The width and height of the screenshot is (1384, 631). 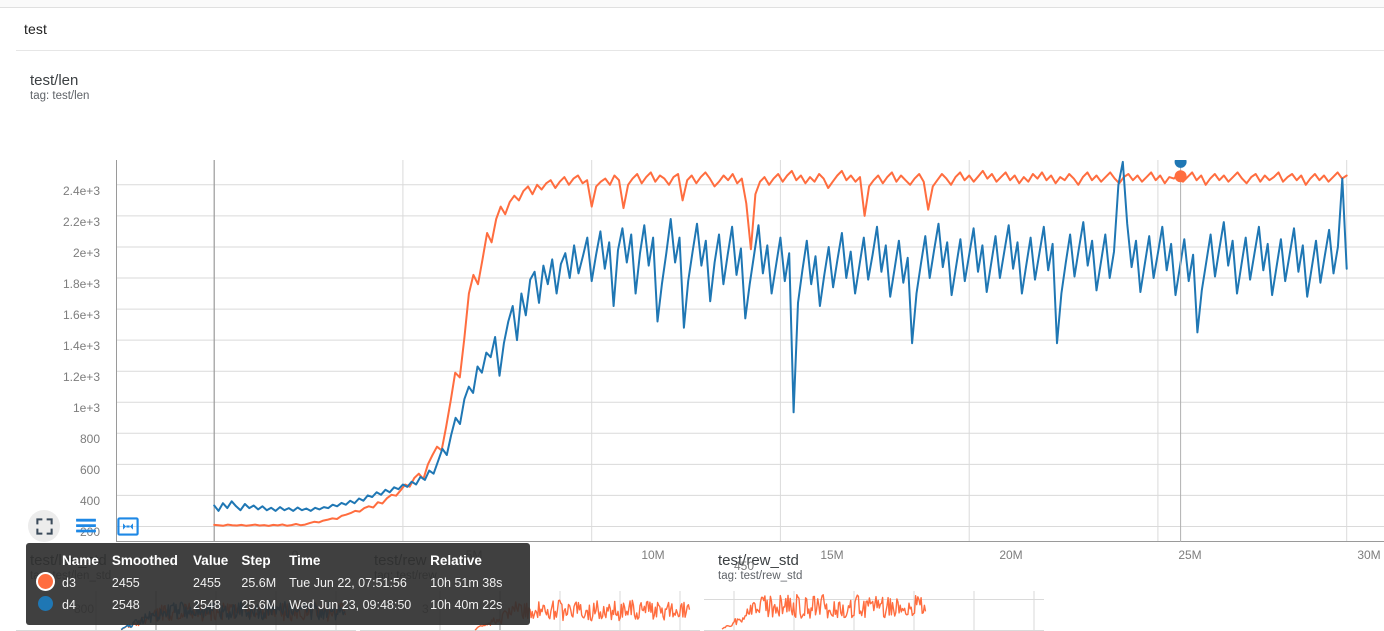 What do you see at coordinates (81, 377) in the screenshot?
I see `y-tick: 1.2e+3` at bounding box center [81, 377].